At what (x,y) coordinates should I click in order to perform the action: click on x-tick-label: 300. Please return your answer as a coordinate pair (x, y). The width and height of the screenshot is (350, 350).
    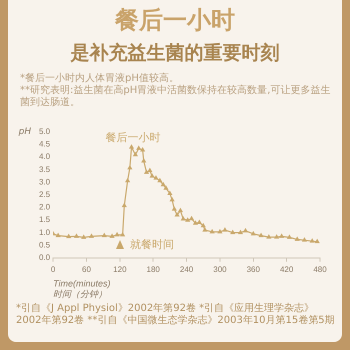
    Looking at the image, I should click on (220, 269).